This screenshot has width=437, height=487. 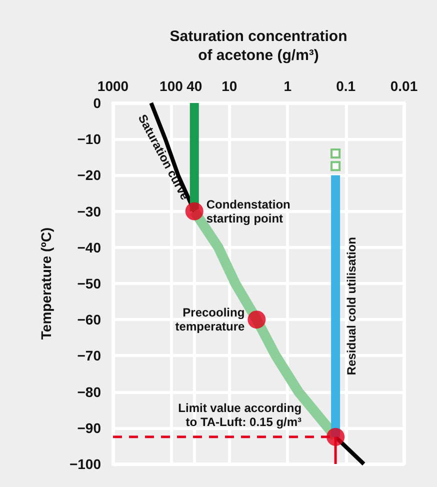 What do you see at coordinates (85, 464) in the screenshot?
I see `y-tick-label: −100` at bounding box center [85, 464].